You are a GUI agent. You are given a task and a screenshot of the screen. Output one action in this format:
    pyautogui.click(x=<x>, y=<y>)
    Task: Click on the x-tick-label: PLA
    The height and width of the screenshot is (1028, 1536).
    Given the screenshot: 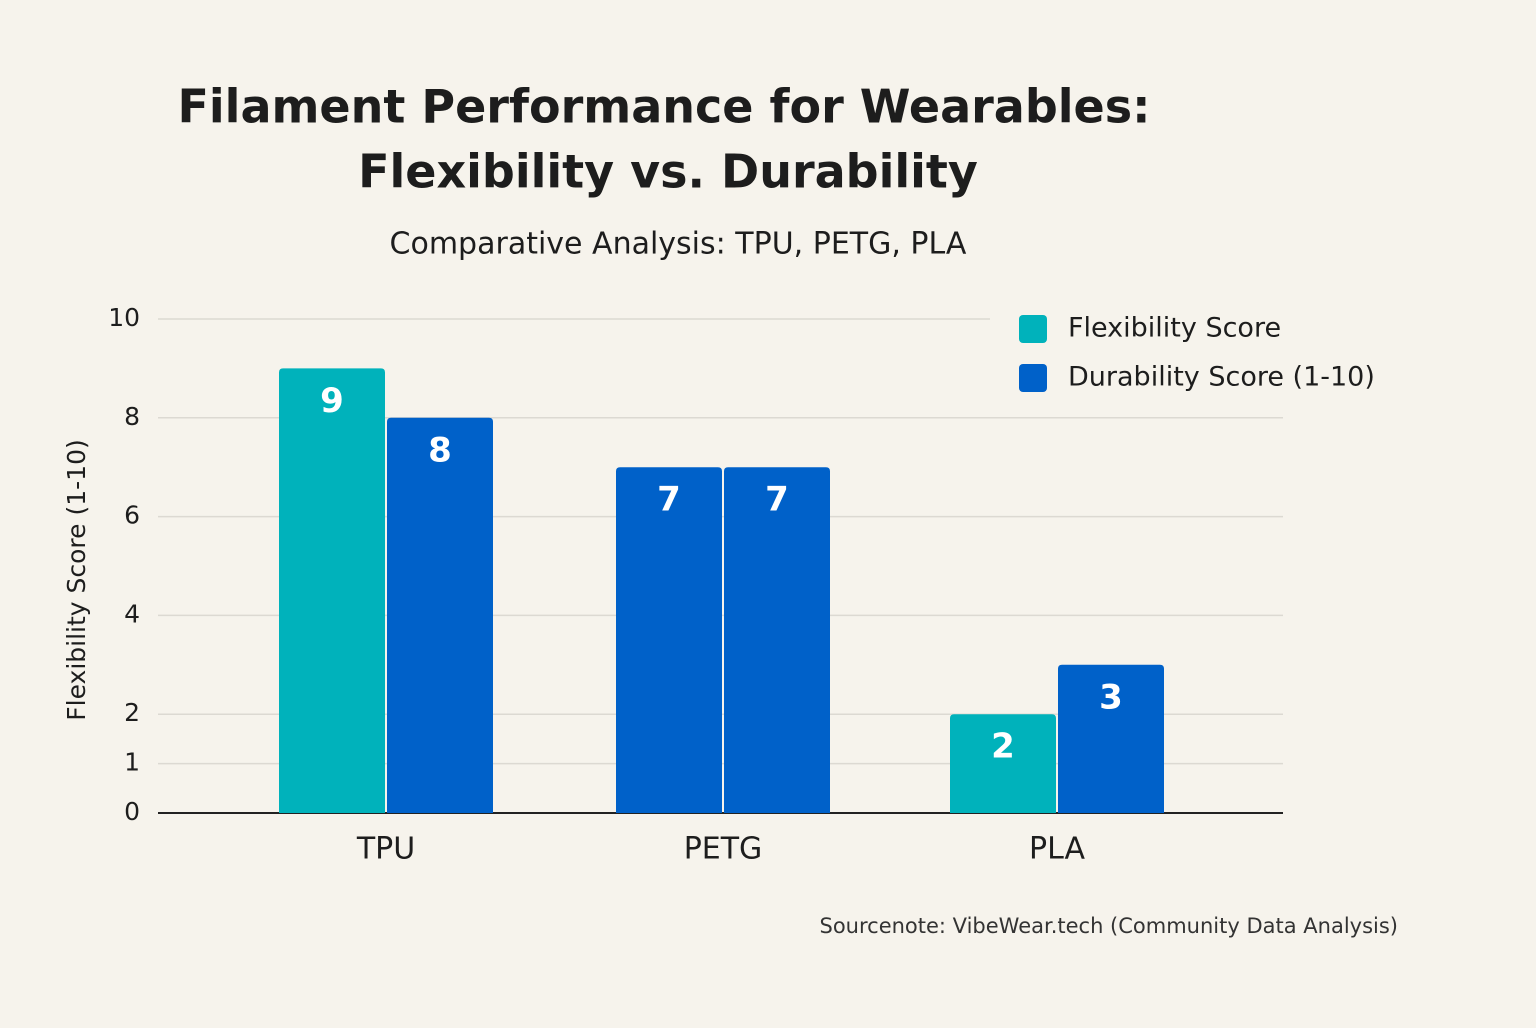 What is the action you would take?
    pyautogui.click(x=1057, y=849)
    